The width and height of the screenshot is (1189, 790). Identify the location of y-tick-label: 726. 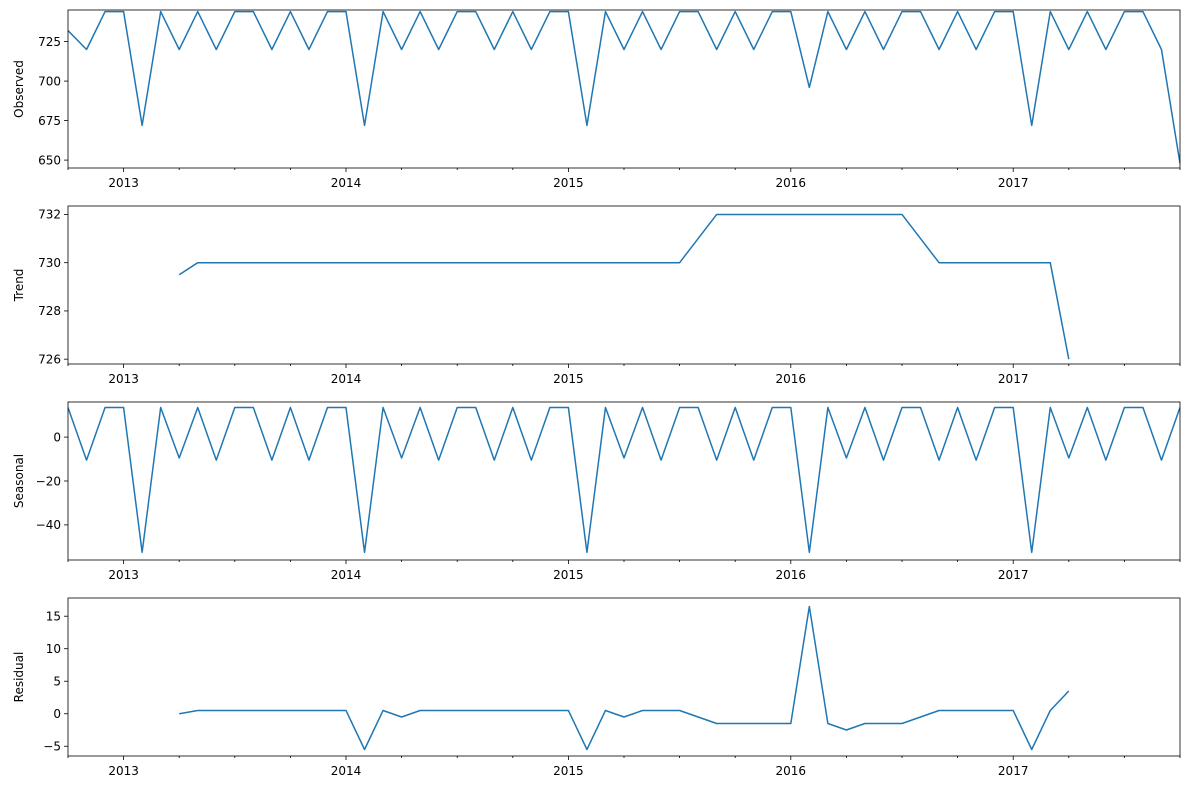
(49, 359).